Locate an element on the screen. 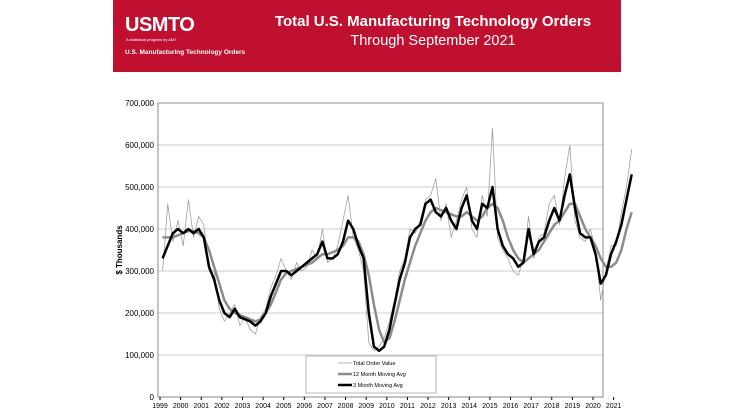 The width and height of the screenshot is (736, 414). x-tick-label: 2019 is located at coordinates (573, 406).